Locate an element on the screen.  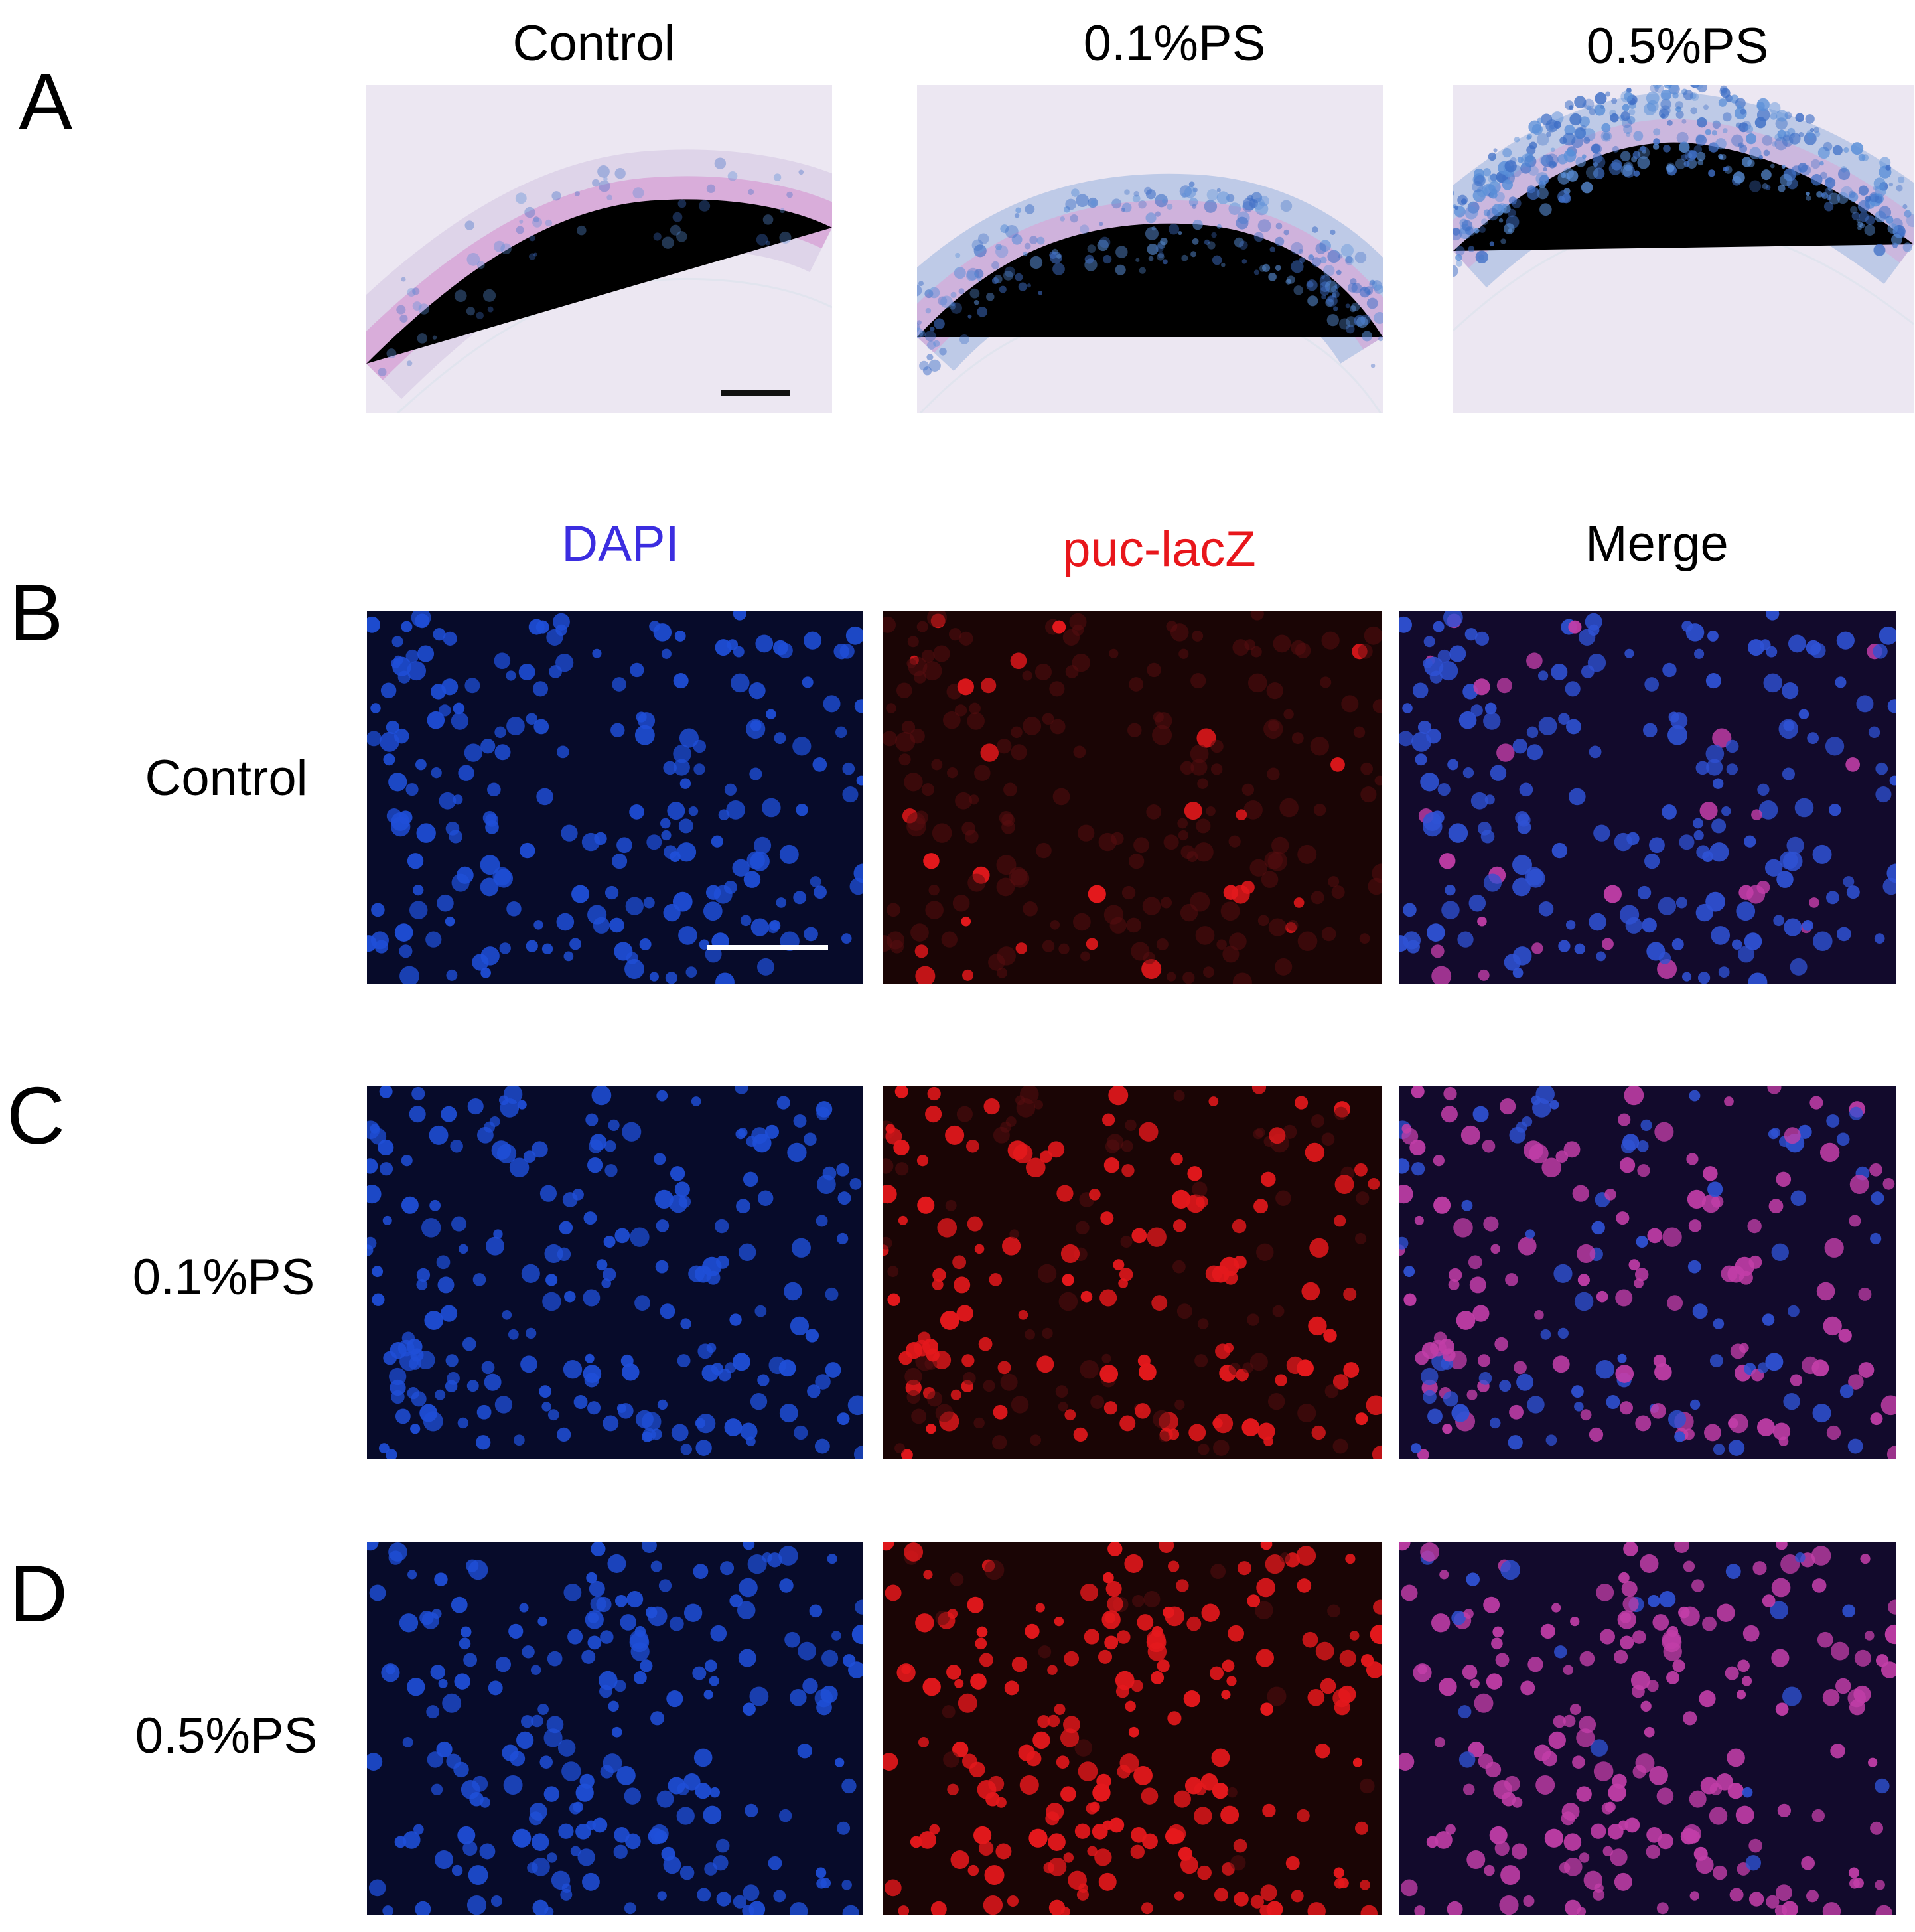
panel-letter-b: B is located at coordinates (36, 612).